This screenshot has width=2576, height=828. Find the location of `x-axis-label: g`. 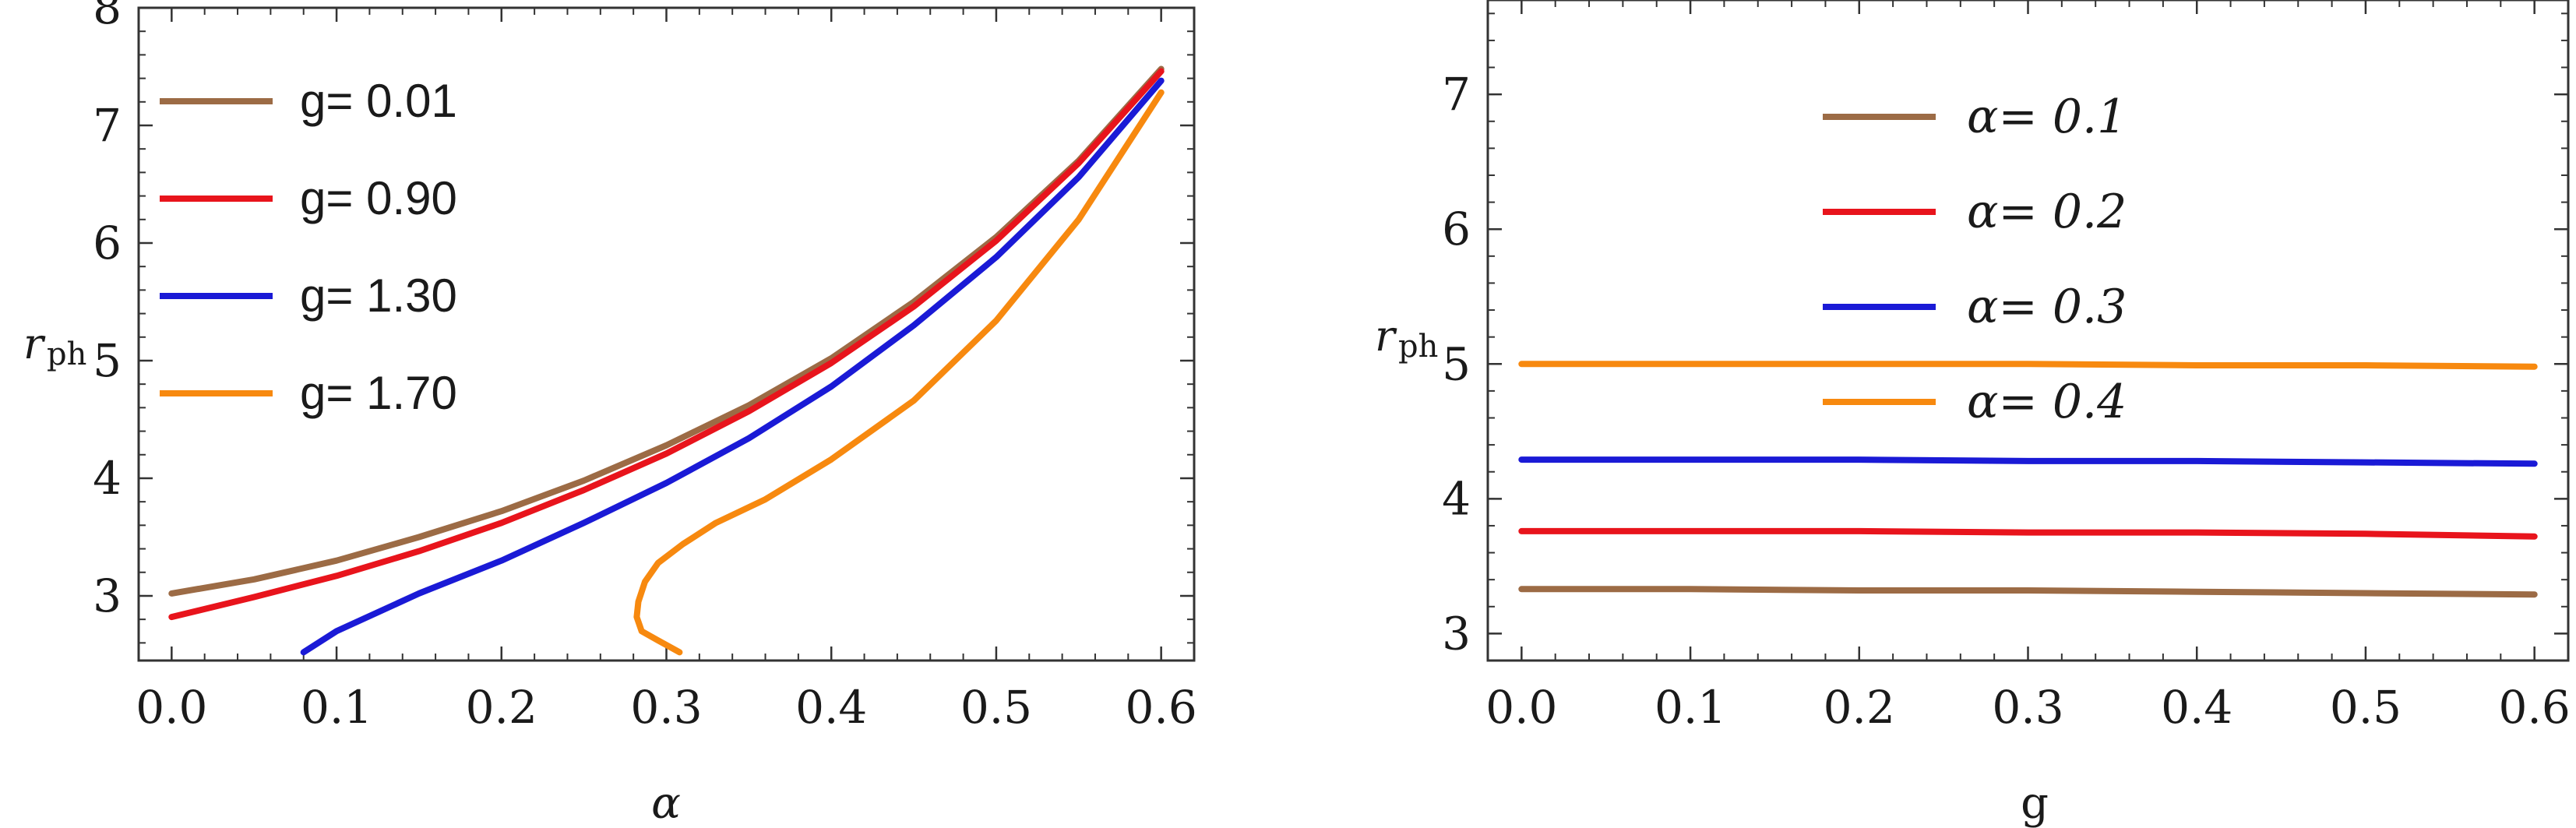

x-axis-label: g is located at coordinates (2035, 803).